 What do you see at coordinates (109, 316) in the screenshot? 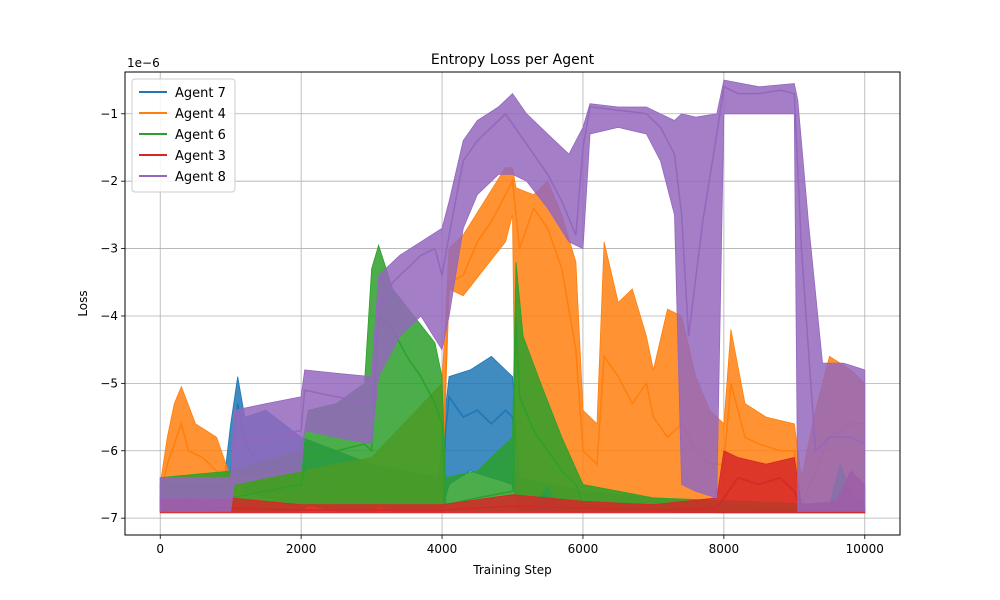
I see `y-tick-label: −4` at bounding box center [109, 316].